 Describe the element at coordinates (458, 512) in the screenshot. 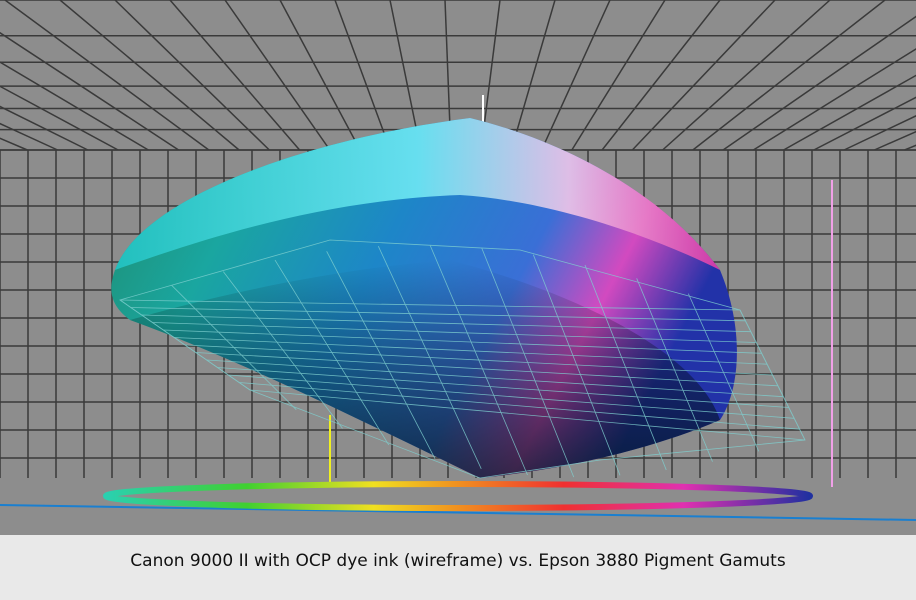

I see `axis-b` at that location.